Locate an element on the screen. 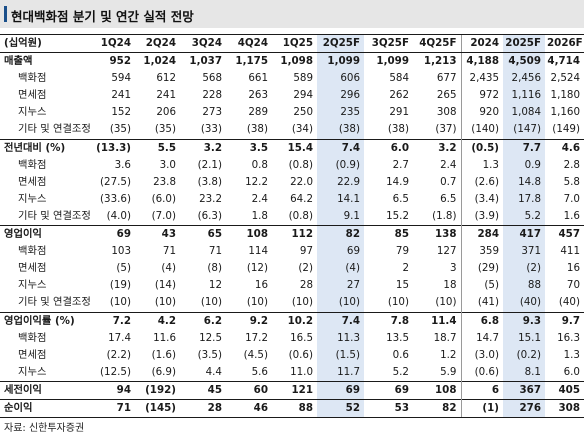 The width and height of the screenshot is (584, 439). table-cell: 10.2 is located at coordinates (294, 320).